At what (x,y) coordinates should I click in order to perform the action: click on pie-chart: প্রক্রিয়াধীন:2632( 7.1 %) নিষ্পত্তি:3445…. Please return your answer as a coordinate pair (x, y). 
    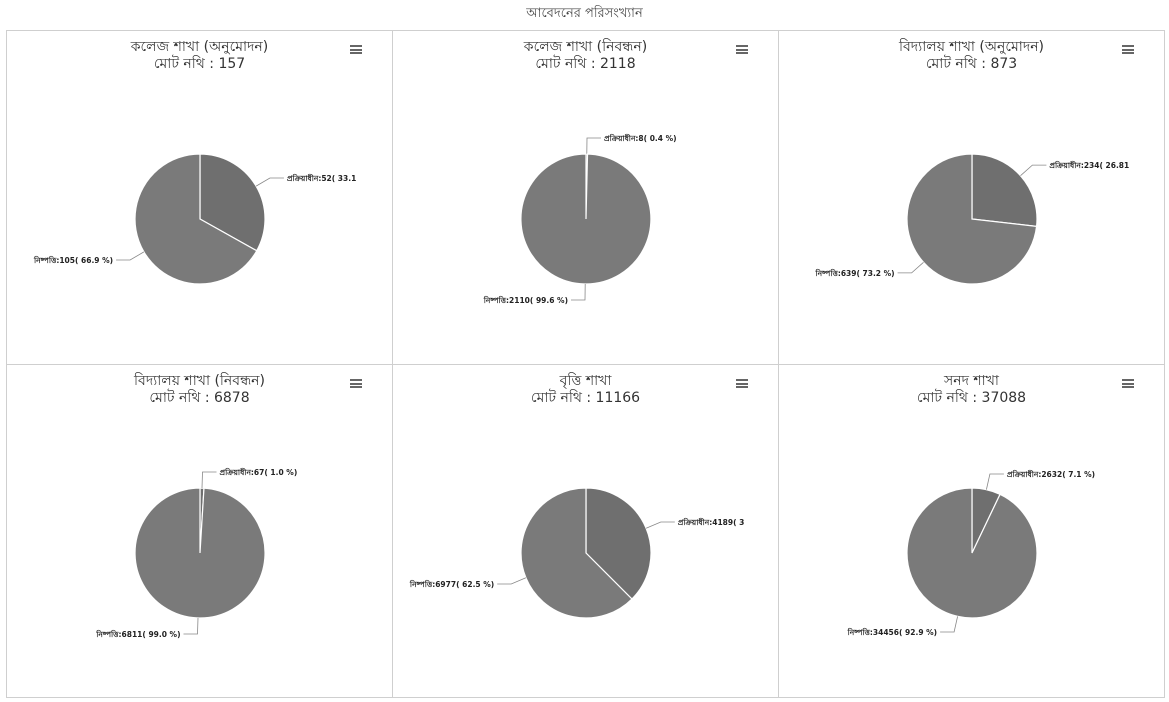
    Looking at the image, I should click on (971, 552).